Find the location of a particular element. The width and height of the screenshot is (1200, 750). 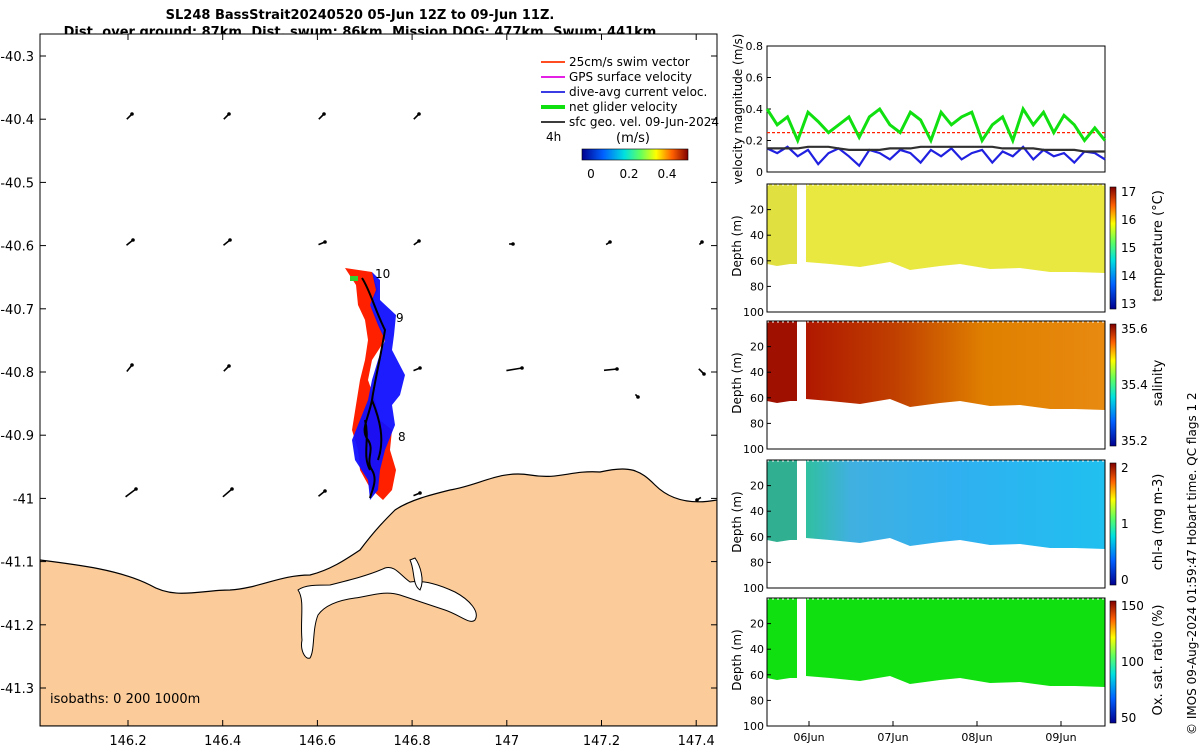

legend-label: sfc geo. vel. 09-Jun-2024 is located at coordinates (644, 122).